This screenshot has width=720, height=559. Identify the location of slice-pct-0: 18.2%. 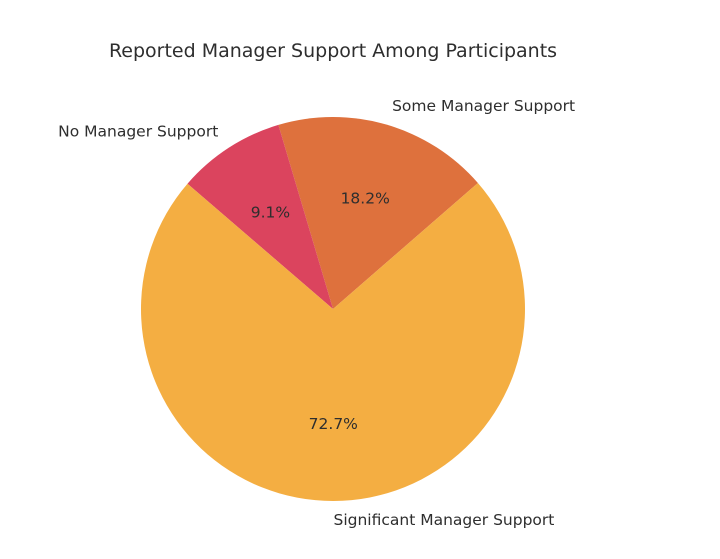
(365, 198).